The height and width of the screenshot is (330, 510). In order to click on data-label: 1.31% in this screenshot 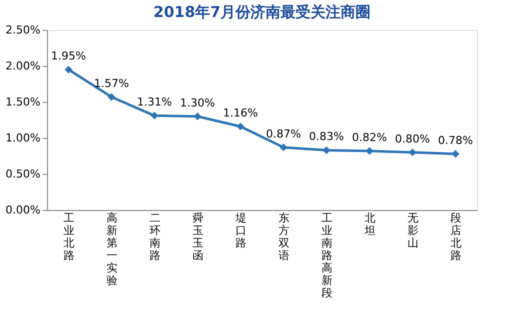, I will do `click(154, 102)`.